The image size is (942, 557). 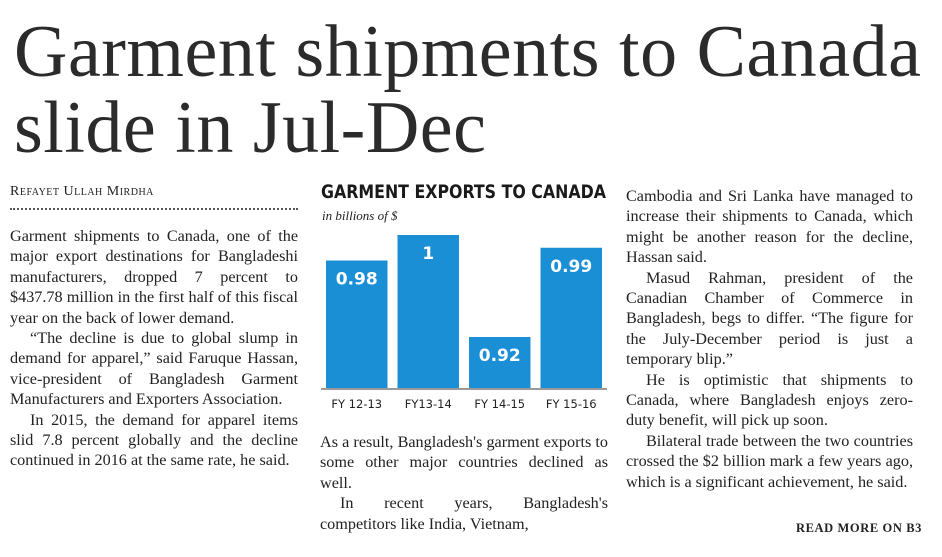 I want to click on chart-subtitle: in billions of $, so click(x=360, y=215).